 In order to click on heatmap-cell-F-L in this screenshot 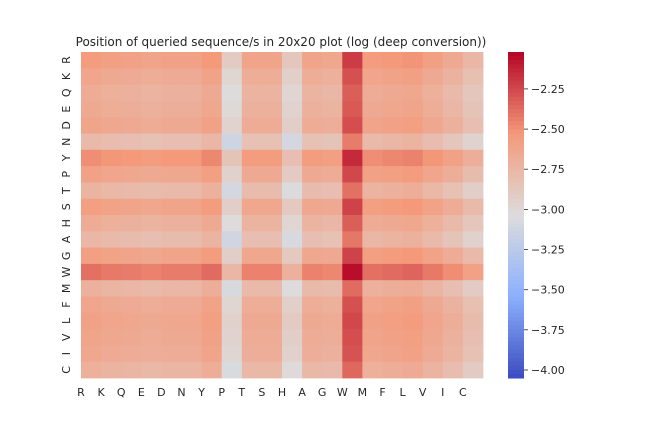, I will do `click(413, 305)`.